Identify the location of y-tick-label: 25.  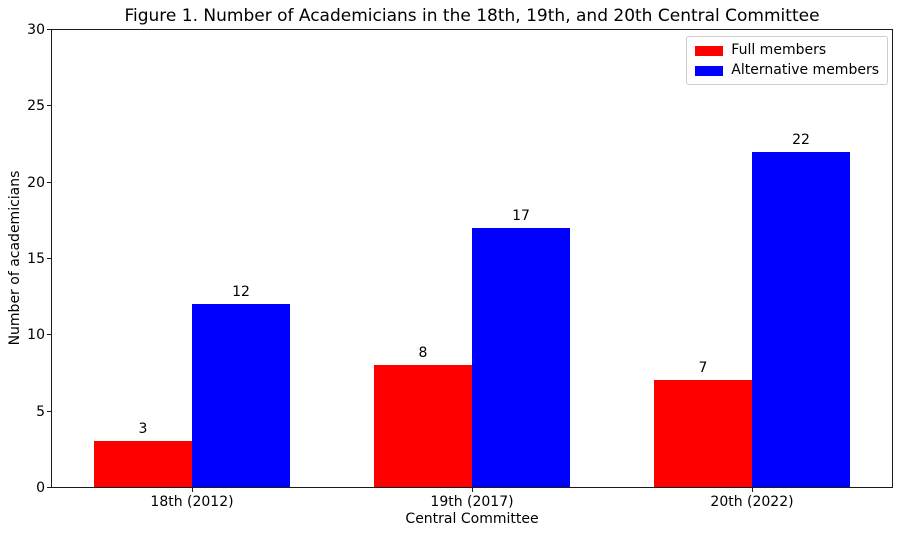
(36, 106).